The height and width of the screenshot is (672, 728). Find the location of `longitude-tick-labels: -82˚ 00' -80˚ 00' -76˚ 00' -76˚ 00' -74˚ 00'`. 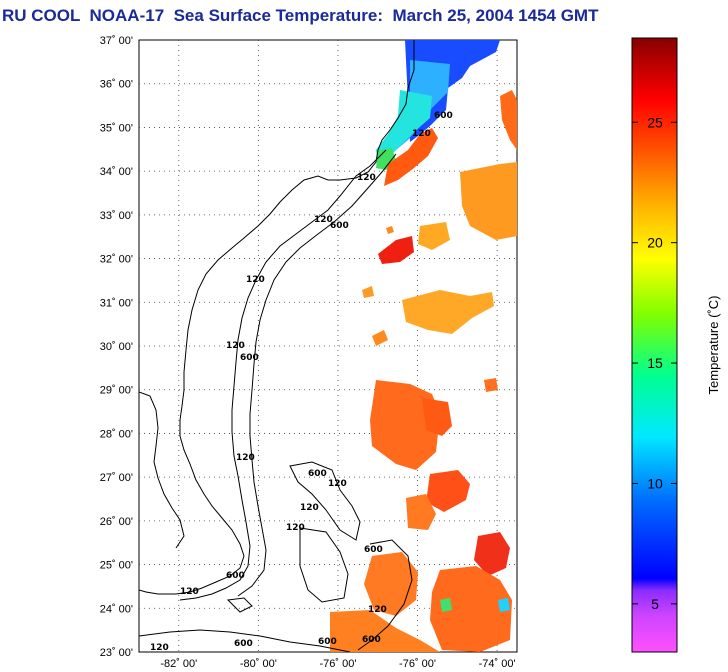

longitude-tick-labels: -82˚ 00' -80˚ 00' -76˚ 00' -76˚ 00' -74˚ 00' is located at coordinates (337, 664).